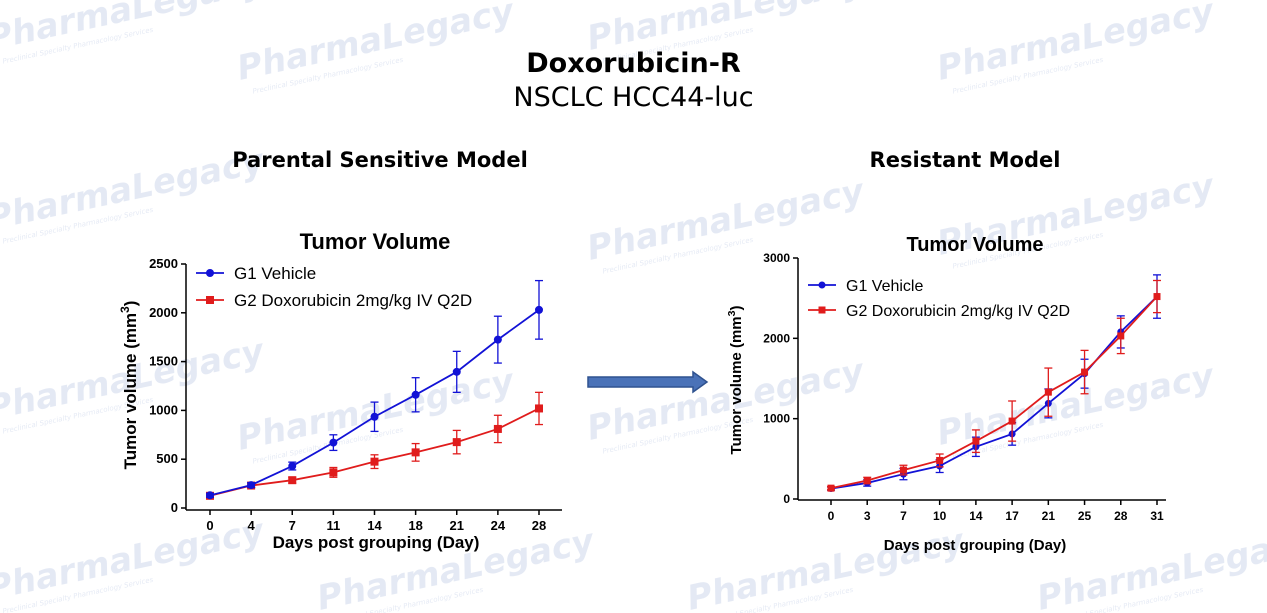 This screenshot has height=613, width=1267. I want to click on y-tick-label: 1500, so click(163, 361).